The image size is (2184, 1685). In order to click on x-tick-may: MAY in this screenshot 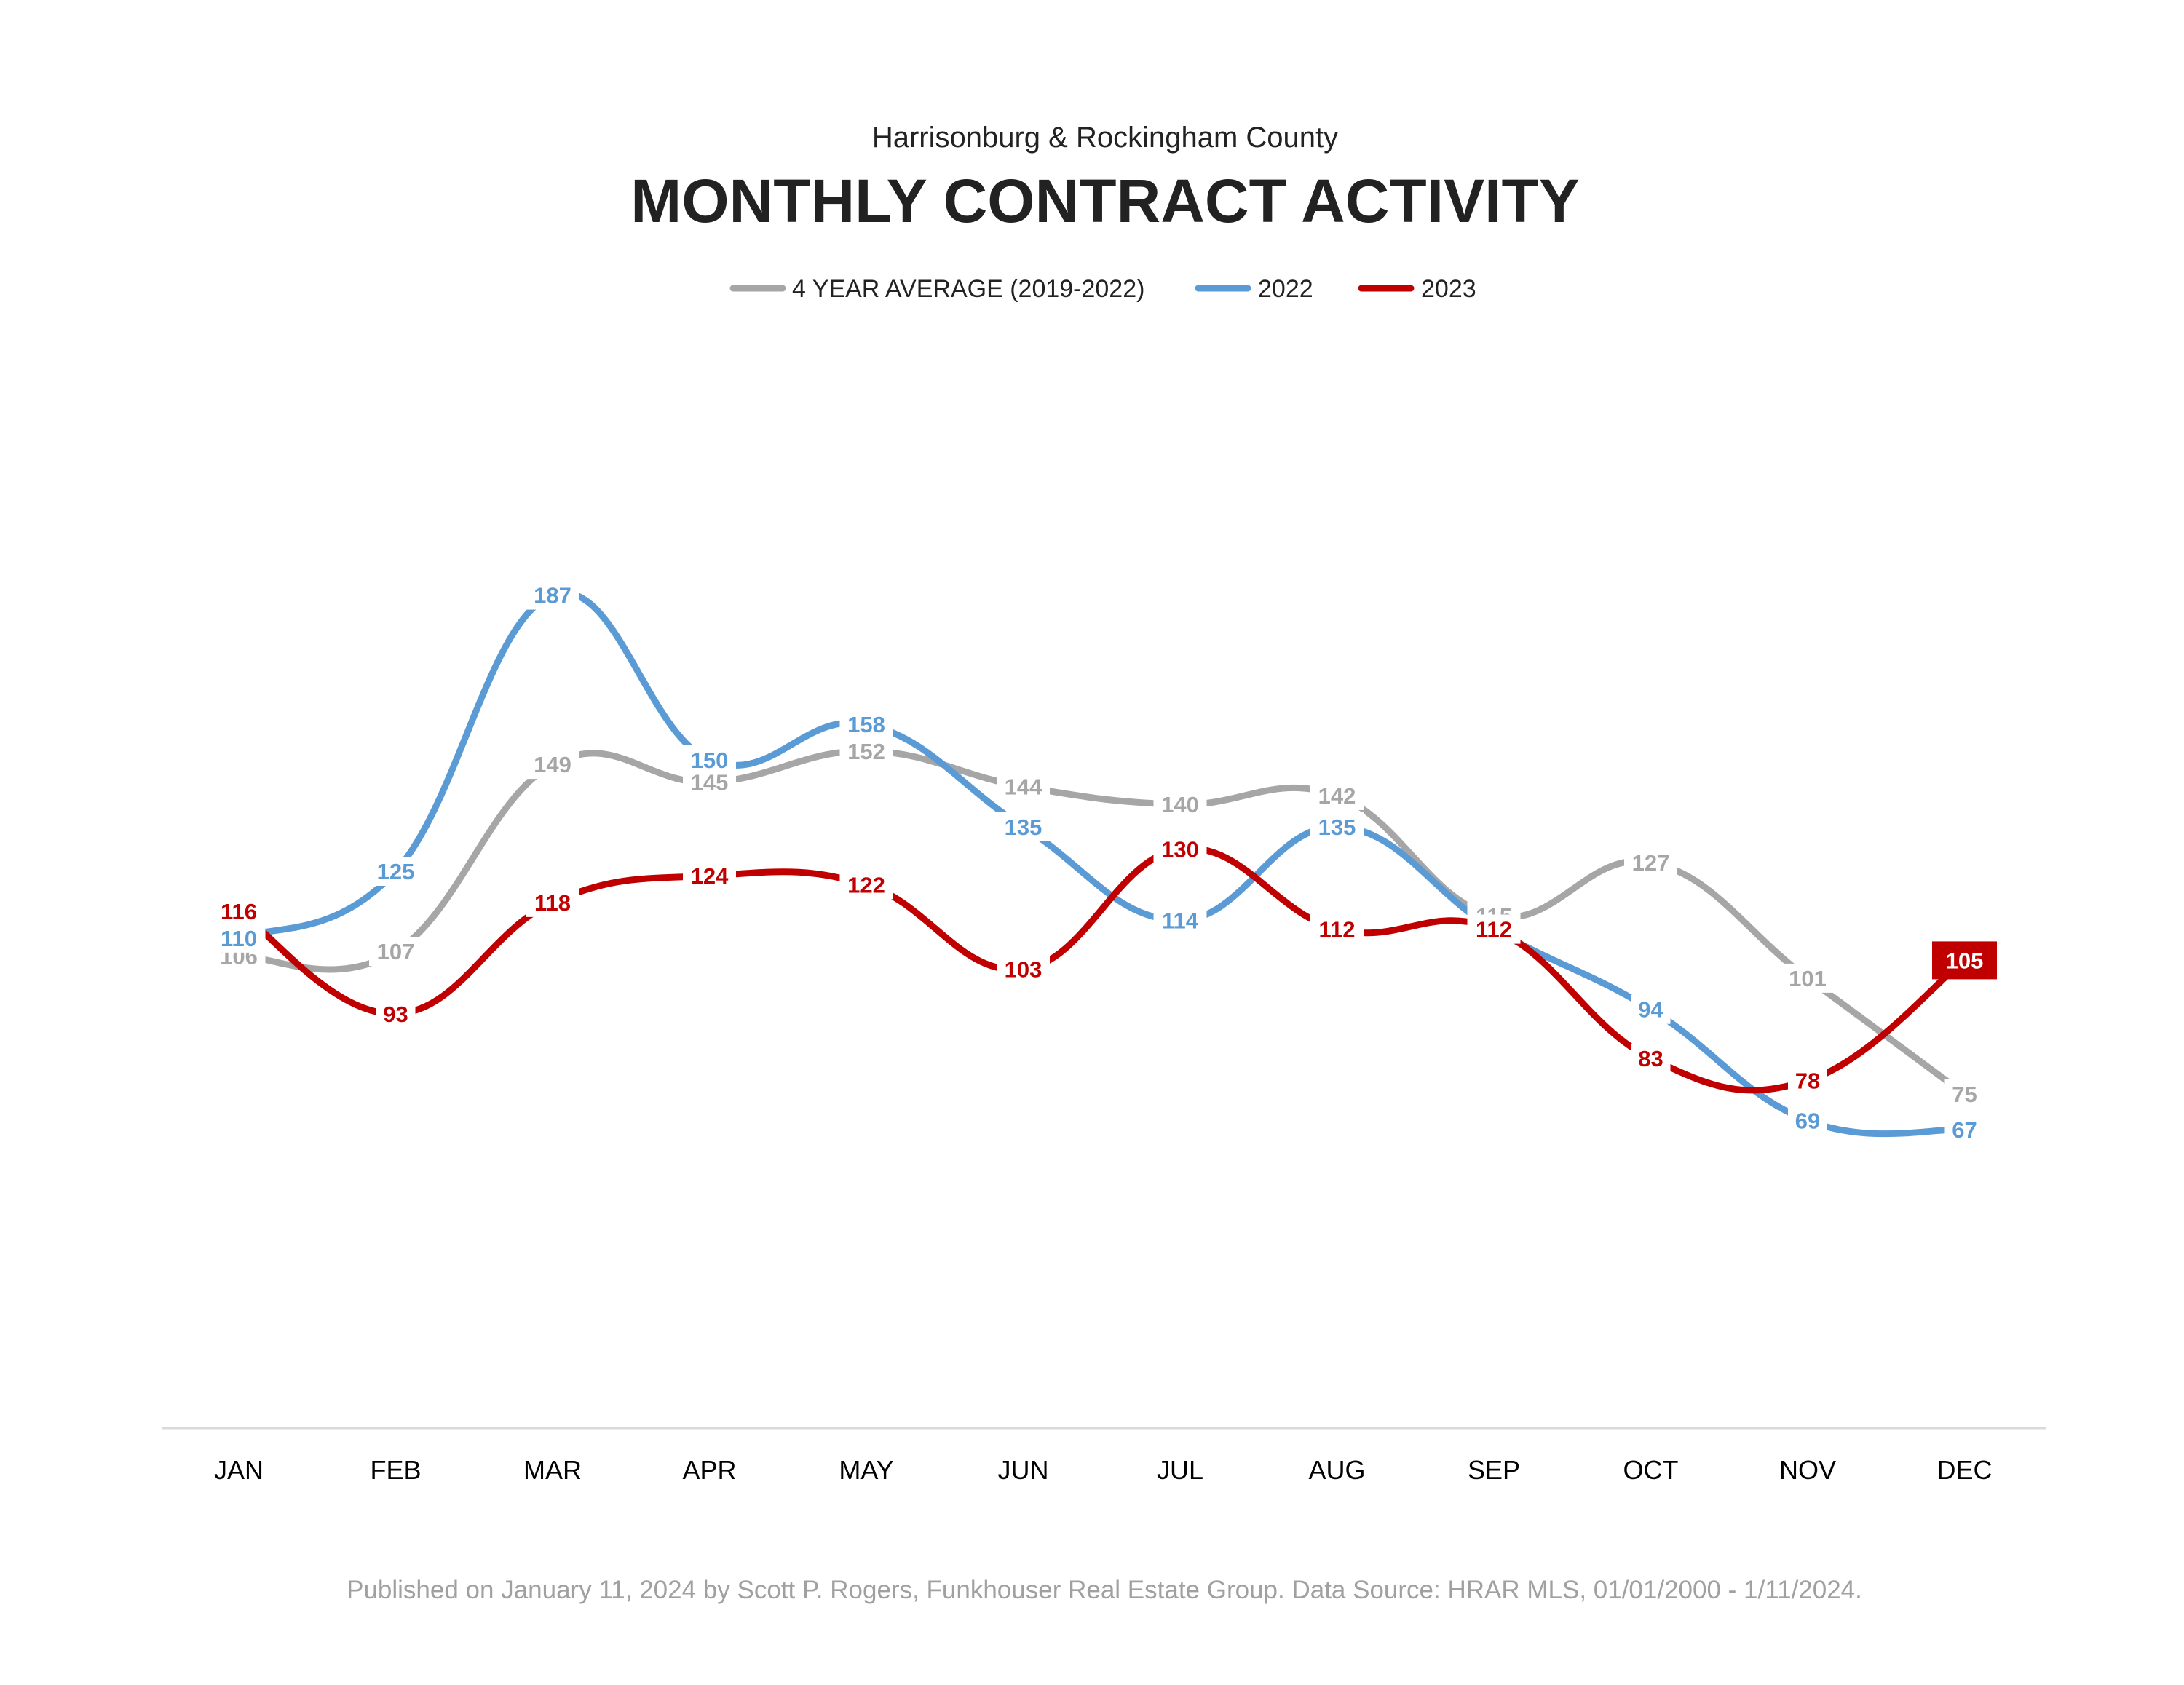, I will do `click(866, 1470)`.